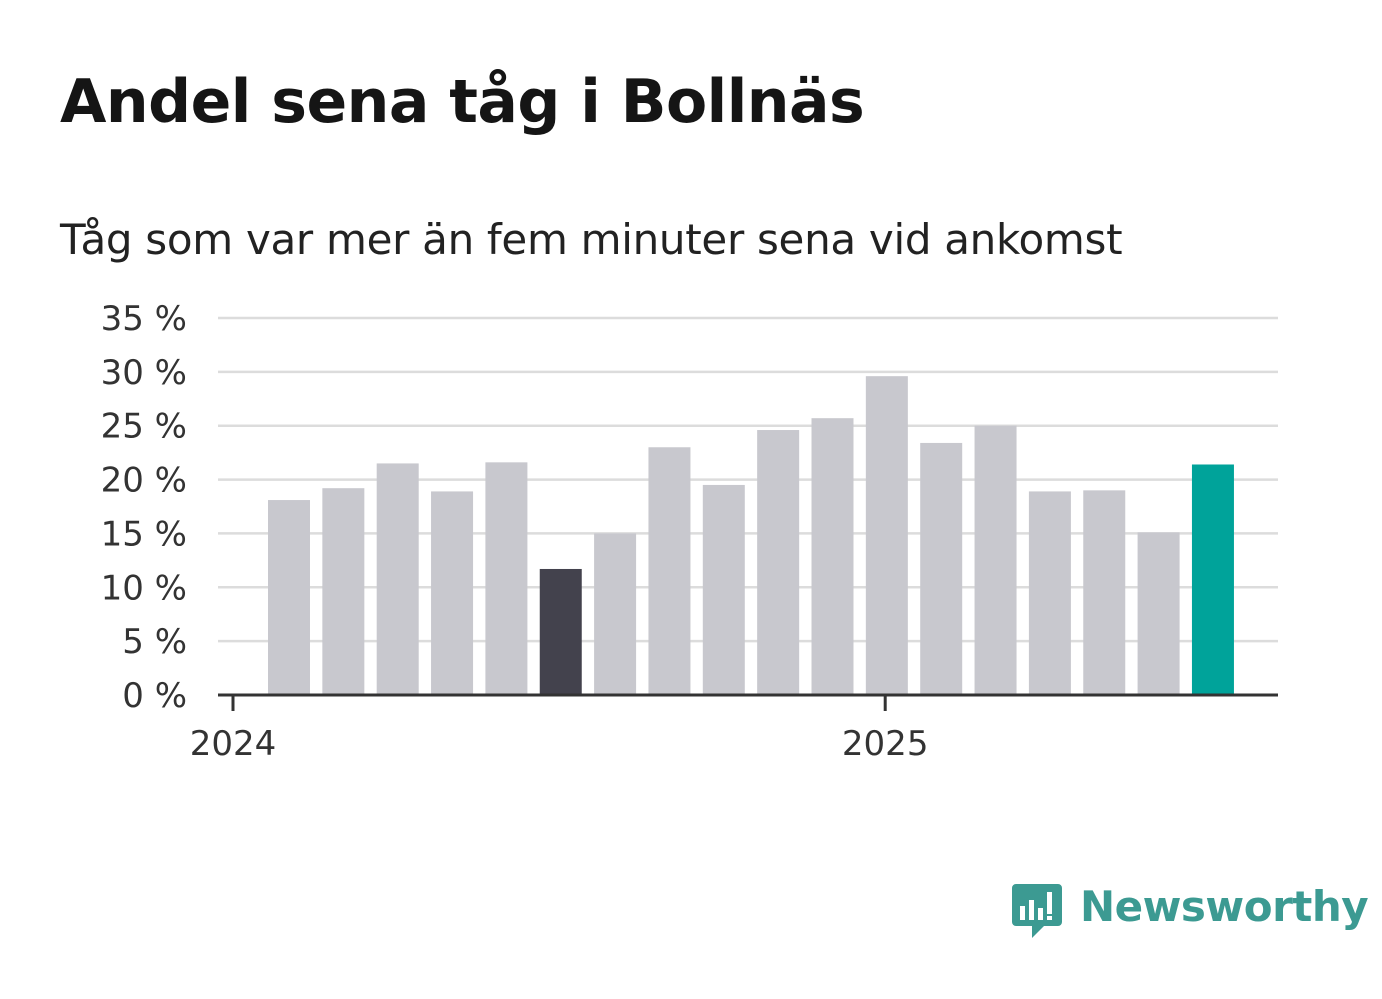  Describe the element at coordinates (144, 373) in the screenshot. I see `y-tick-label: 30 %` at that location.